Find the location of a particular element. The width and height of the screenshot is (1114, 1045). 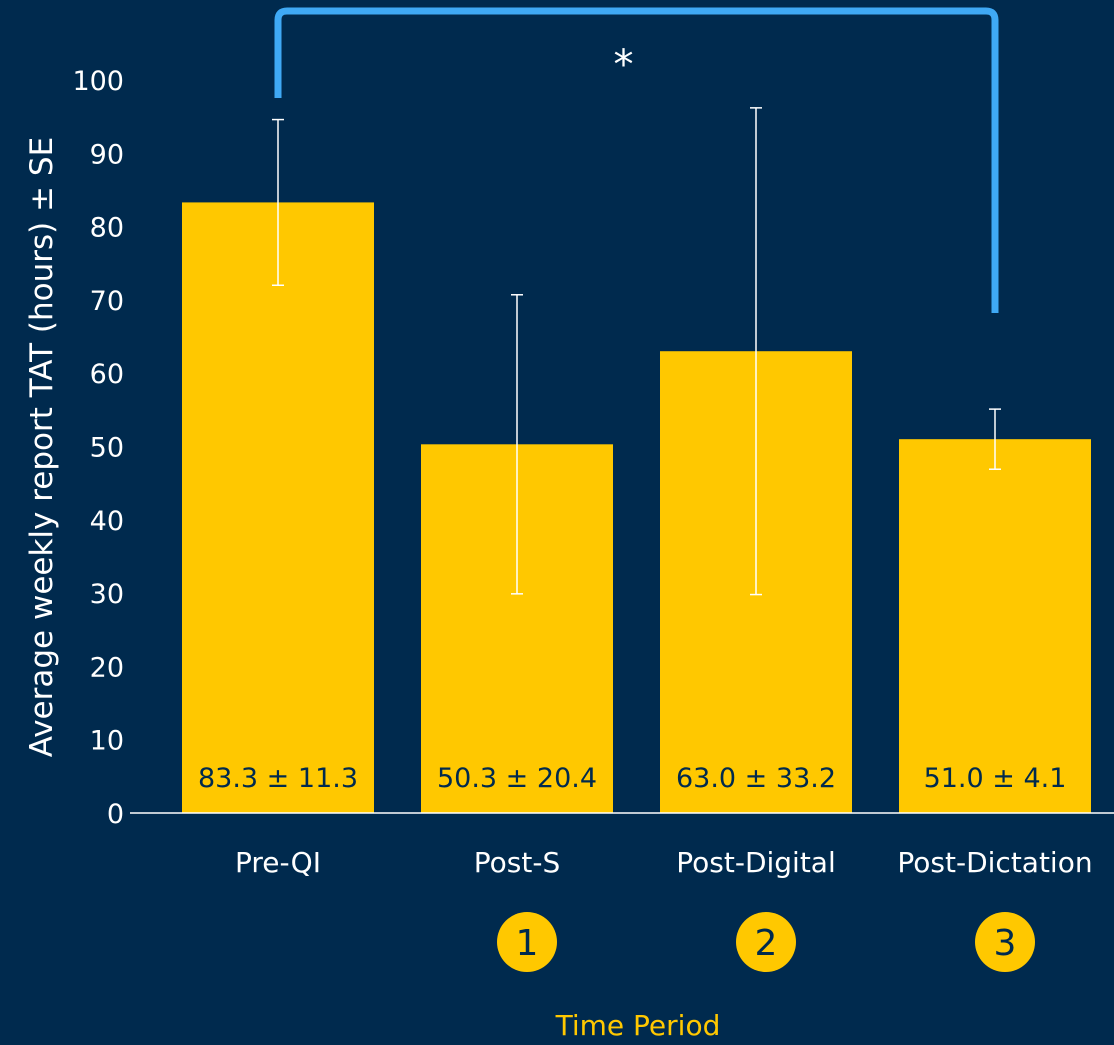

category-labels: Pre-QI Post-S Post-Digital Post-Dictation is located at coordinates (664, 862).